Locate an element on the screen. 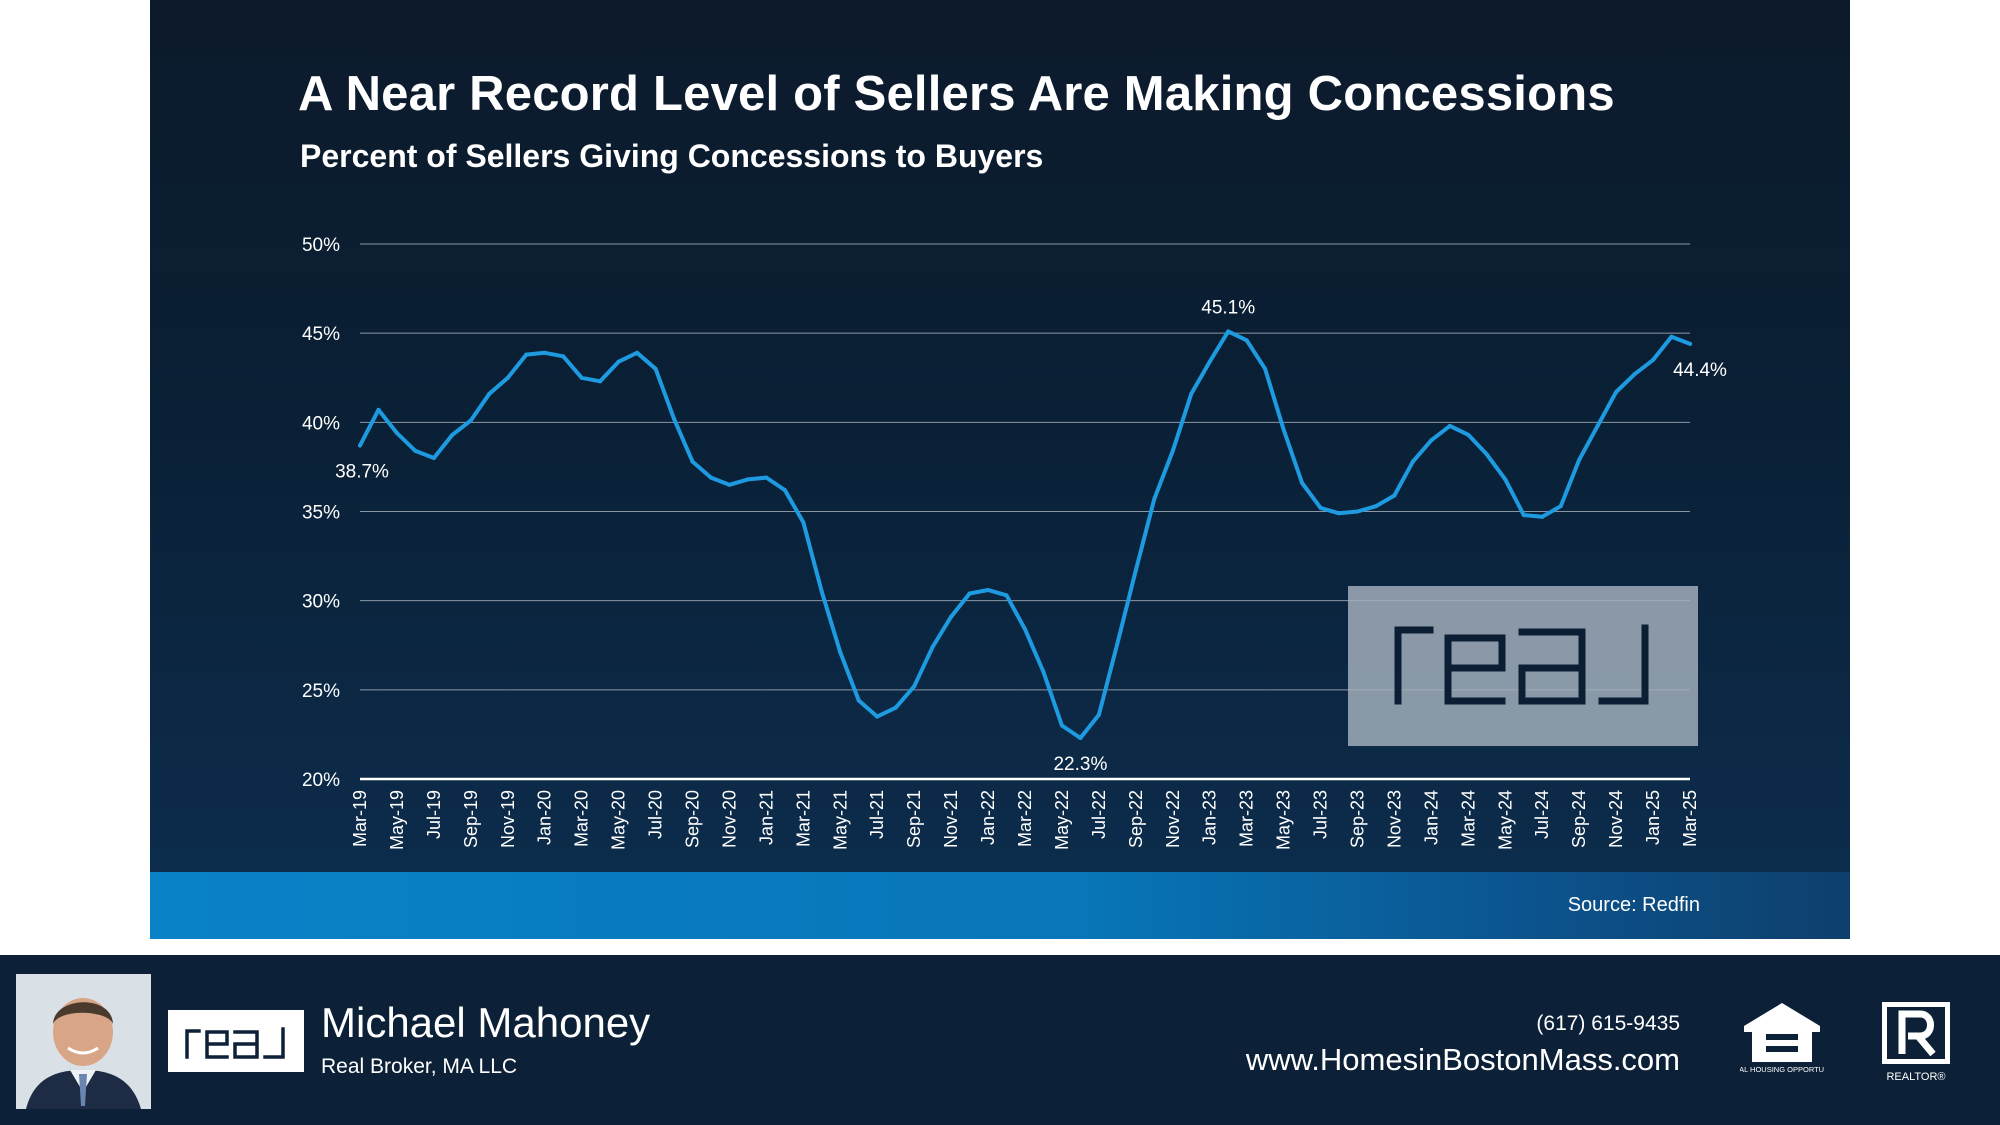 This screenshot has height=1125, width=2000. x-tick-label: Nov-19 is located at coordinates (508, 819).